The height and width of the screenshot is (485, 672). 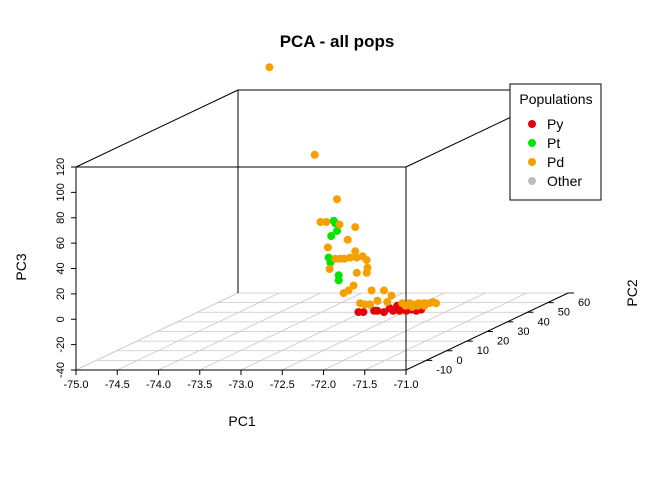 I want to click on floor-grid, so click(x=322, y=331).